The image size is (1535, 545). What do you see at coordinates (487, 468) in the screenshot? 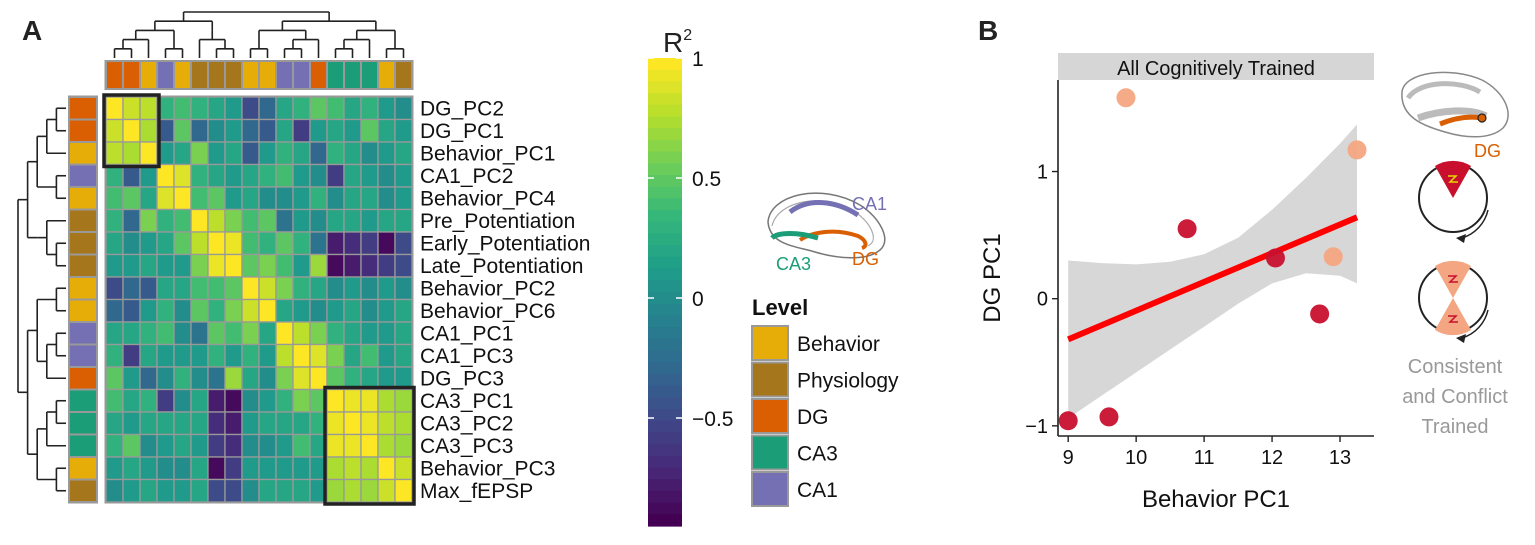
I see `row-label: Behavior_PC3` at bounding box center [487, 468].